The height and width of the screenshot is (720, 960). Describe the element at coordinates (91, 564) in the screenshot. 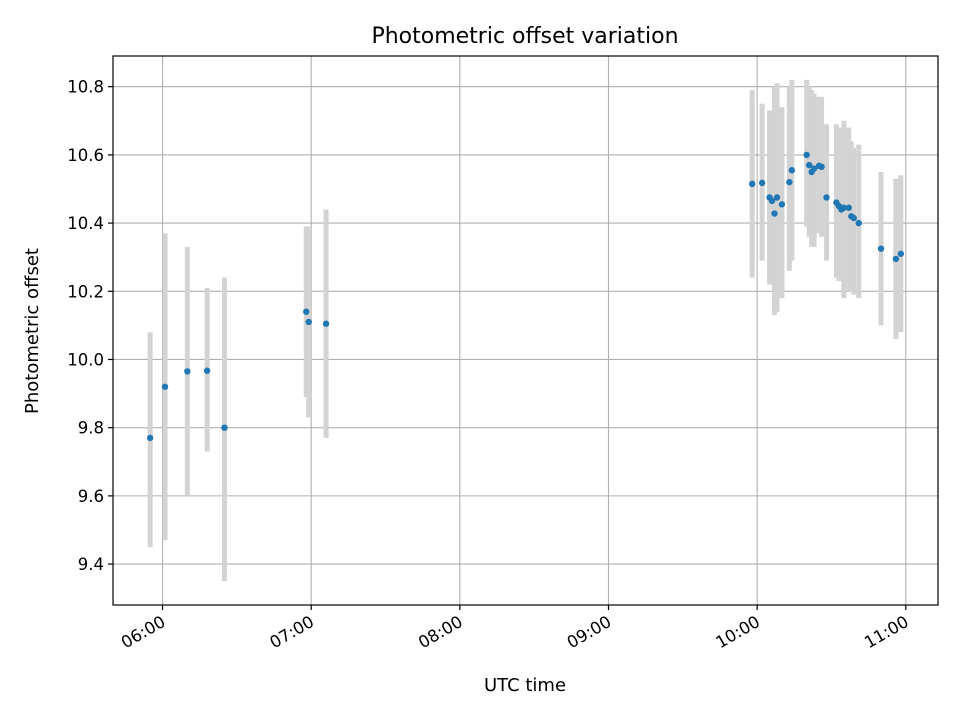

I see `y-tick-label: 9.4` at that location.